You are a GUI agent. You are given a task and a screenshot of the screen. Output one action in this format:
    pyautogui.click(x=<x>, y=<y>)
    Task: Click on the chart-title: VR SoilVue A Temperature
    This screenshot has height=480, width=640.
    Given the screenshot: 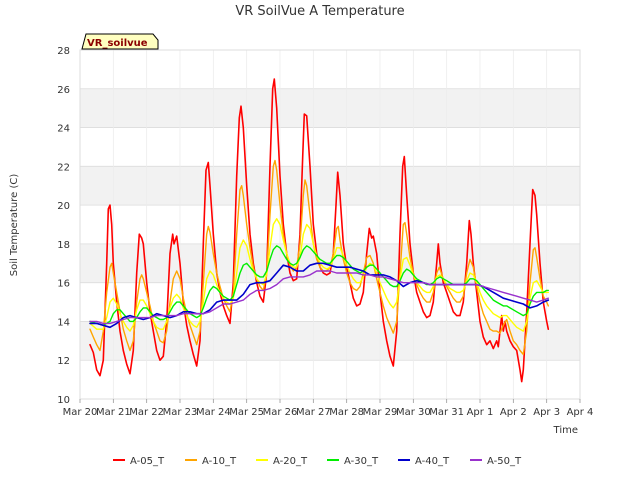 What is the action you would take?
    pyautogui.click(x=319, y=11)
    